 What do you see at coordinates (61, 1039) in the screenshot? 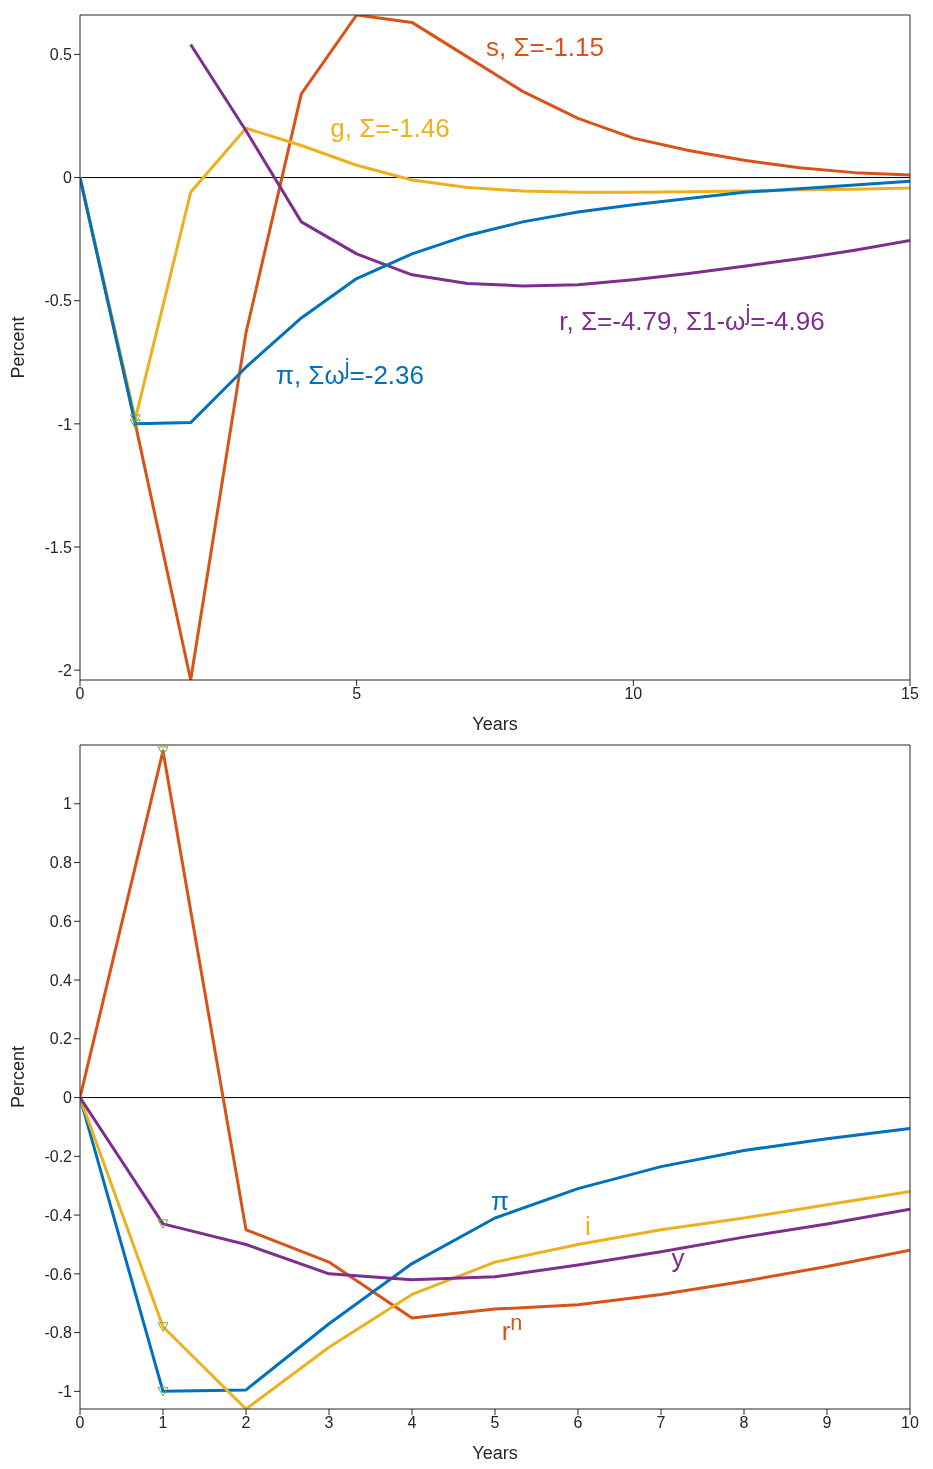
I see `y-tick-label: 0.2` at bounding box center [61, 1039].